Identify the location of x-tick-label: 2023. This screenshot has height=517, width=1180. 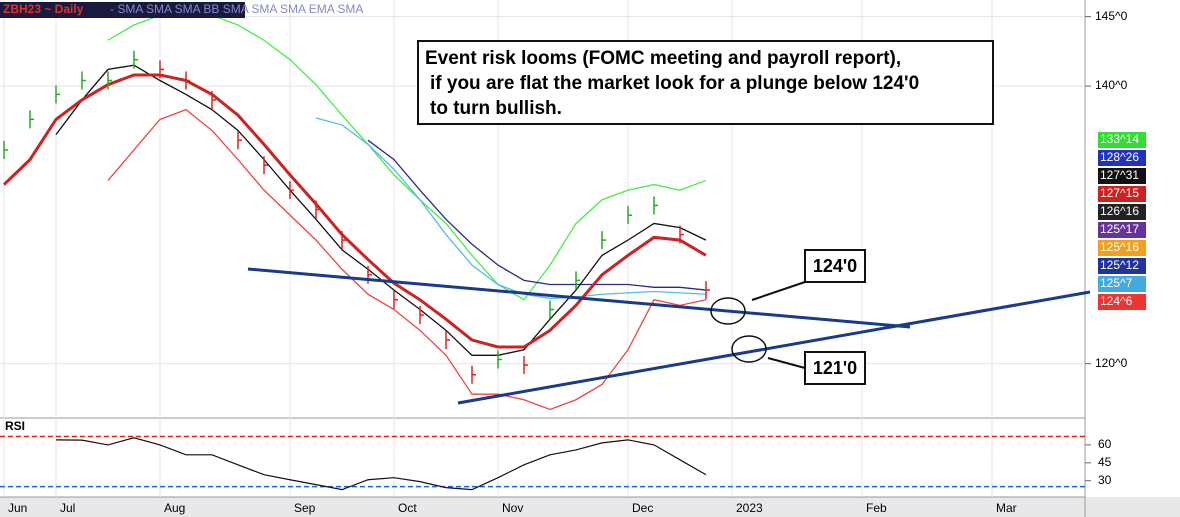
(749, 508).